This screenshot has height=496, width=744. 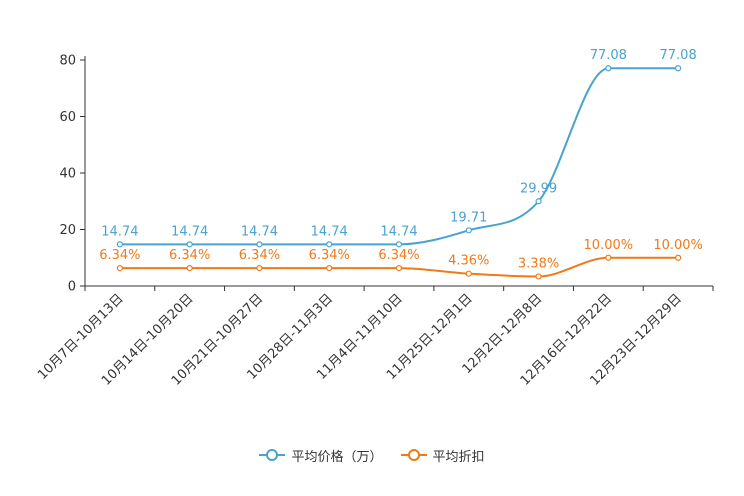 I want to click on legend-discount-ring, so click(x=413, y=455).